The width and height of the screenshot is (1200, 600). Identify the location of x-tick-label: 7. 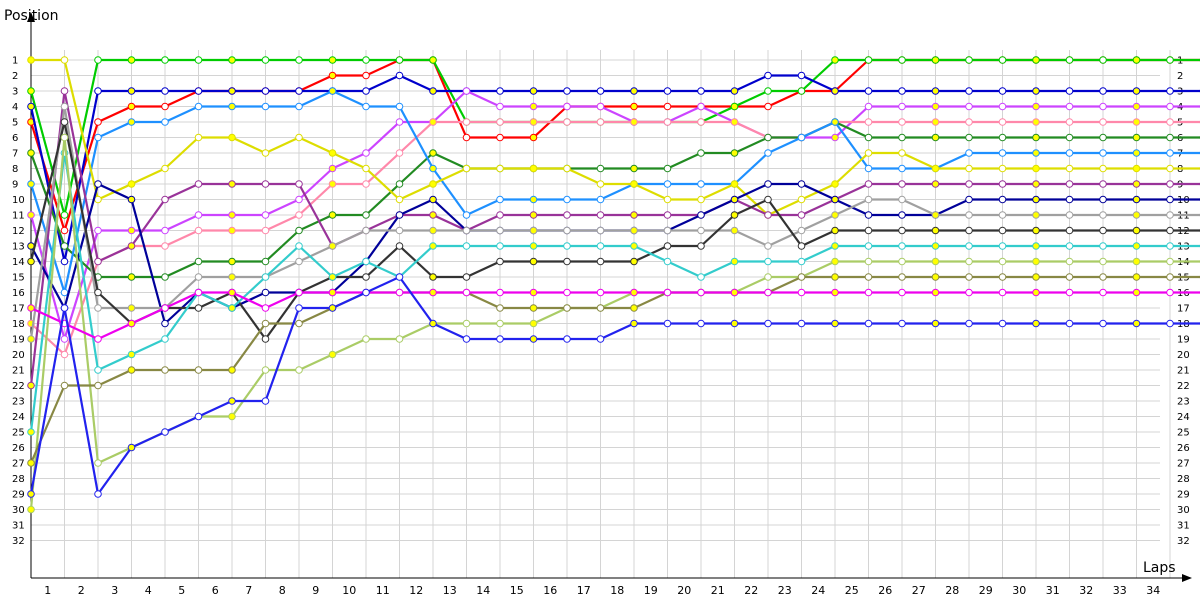
(248, 590).